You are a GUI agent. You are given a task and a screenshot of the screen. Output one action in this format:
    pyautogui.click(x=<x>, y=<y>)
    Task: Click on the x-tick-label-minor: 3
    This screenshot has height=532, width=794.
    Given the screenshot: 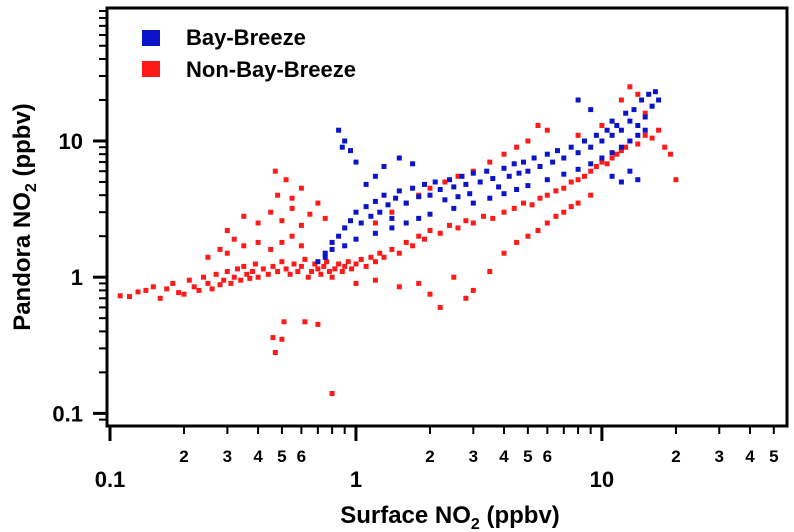 What is the action you would take?
    pyautogui.click(x=227, y=456)
    